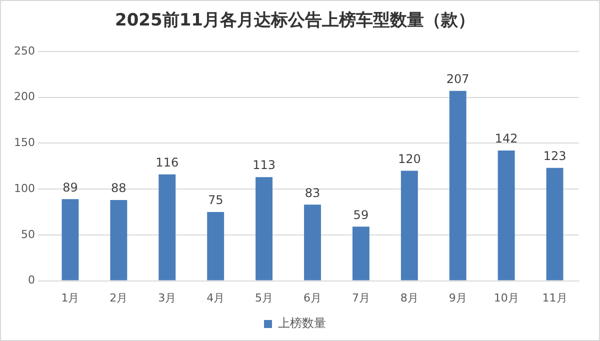 This screenshot has width=600, height=341. I want to click on y-tick-label: 100, so click(24, 188).